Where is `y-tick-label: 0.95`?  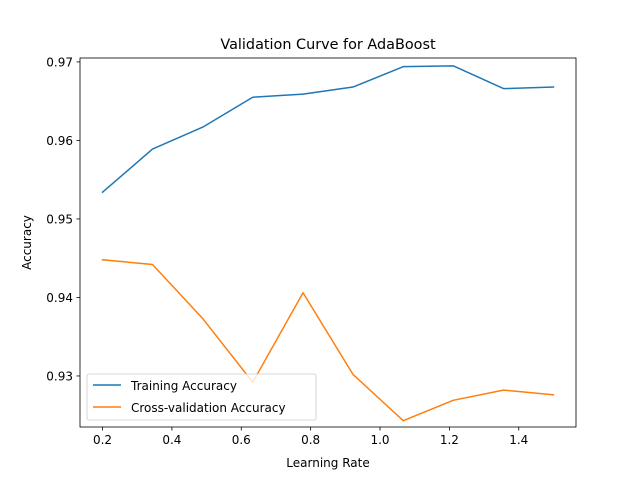 y-tick-label: 0.95 is located at coordinates (59, 219).